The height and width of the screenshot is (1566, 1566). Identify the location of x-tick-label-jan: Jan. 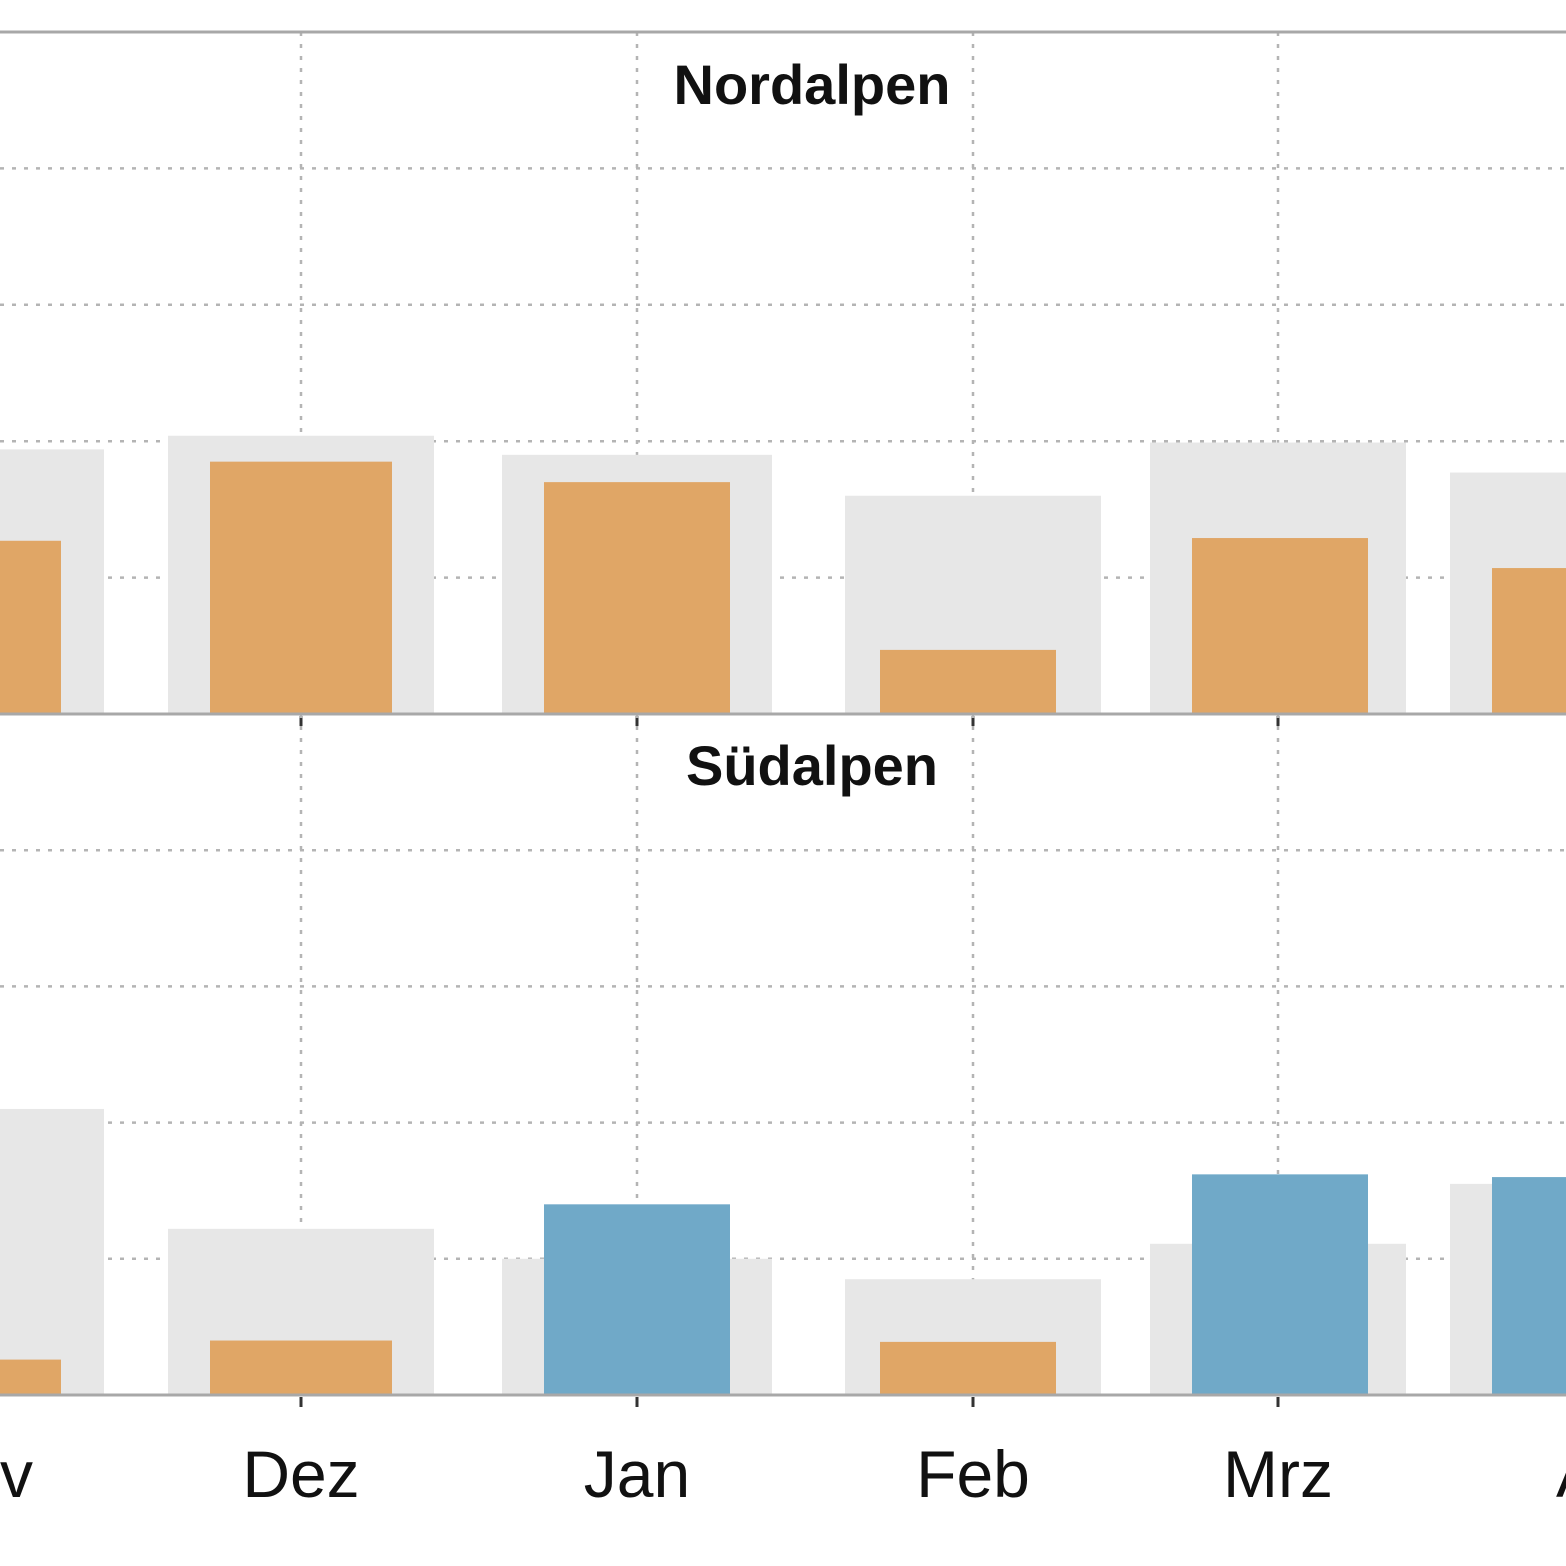
(637, 1474).